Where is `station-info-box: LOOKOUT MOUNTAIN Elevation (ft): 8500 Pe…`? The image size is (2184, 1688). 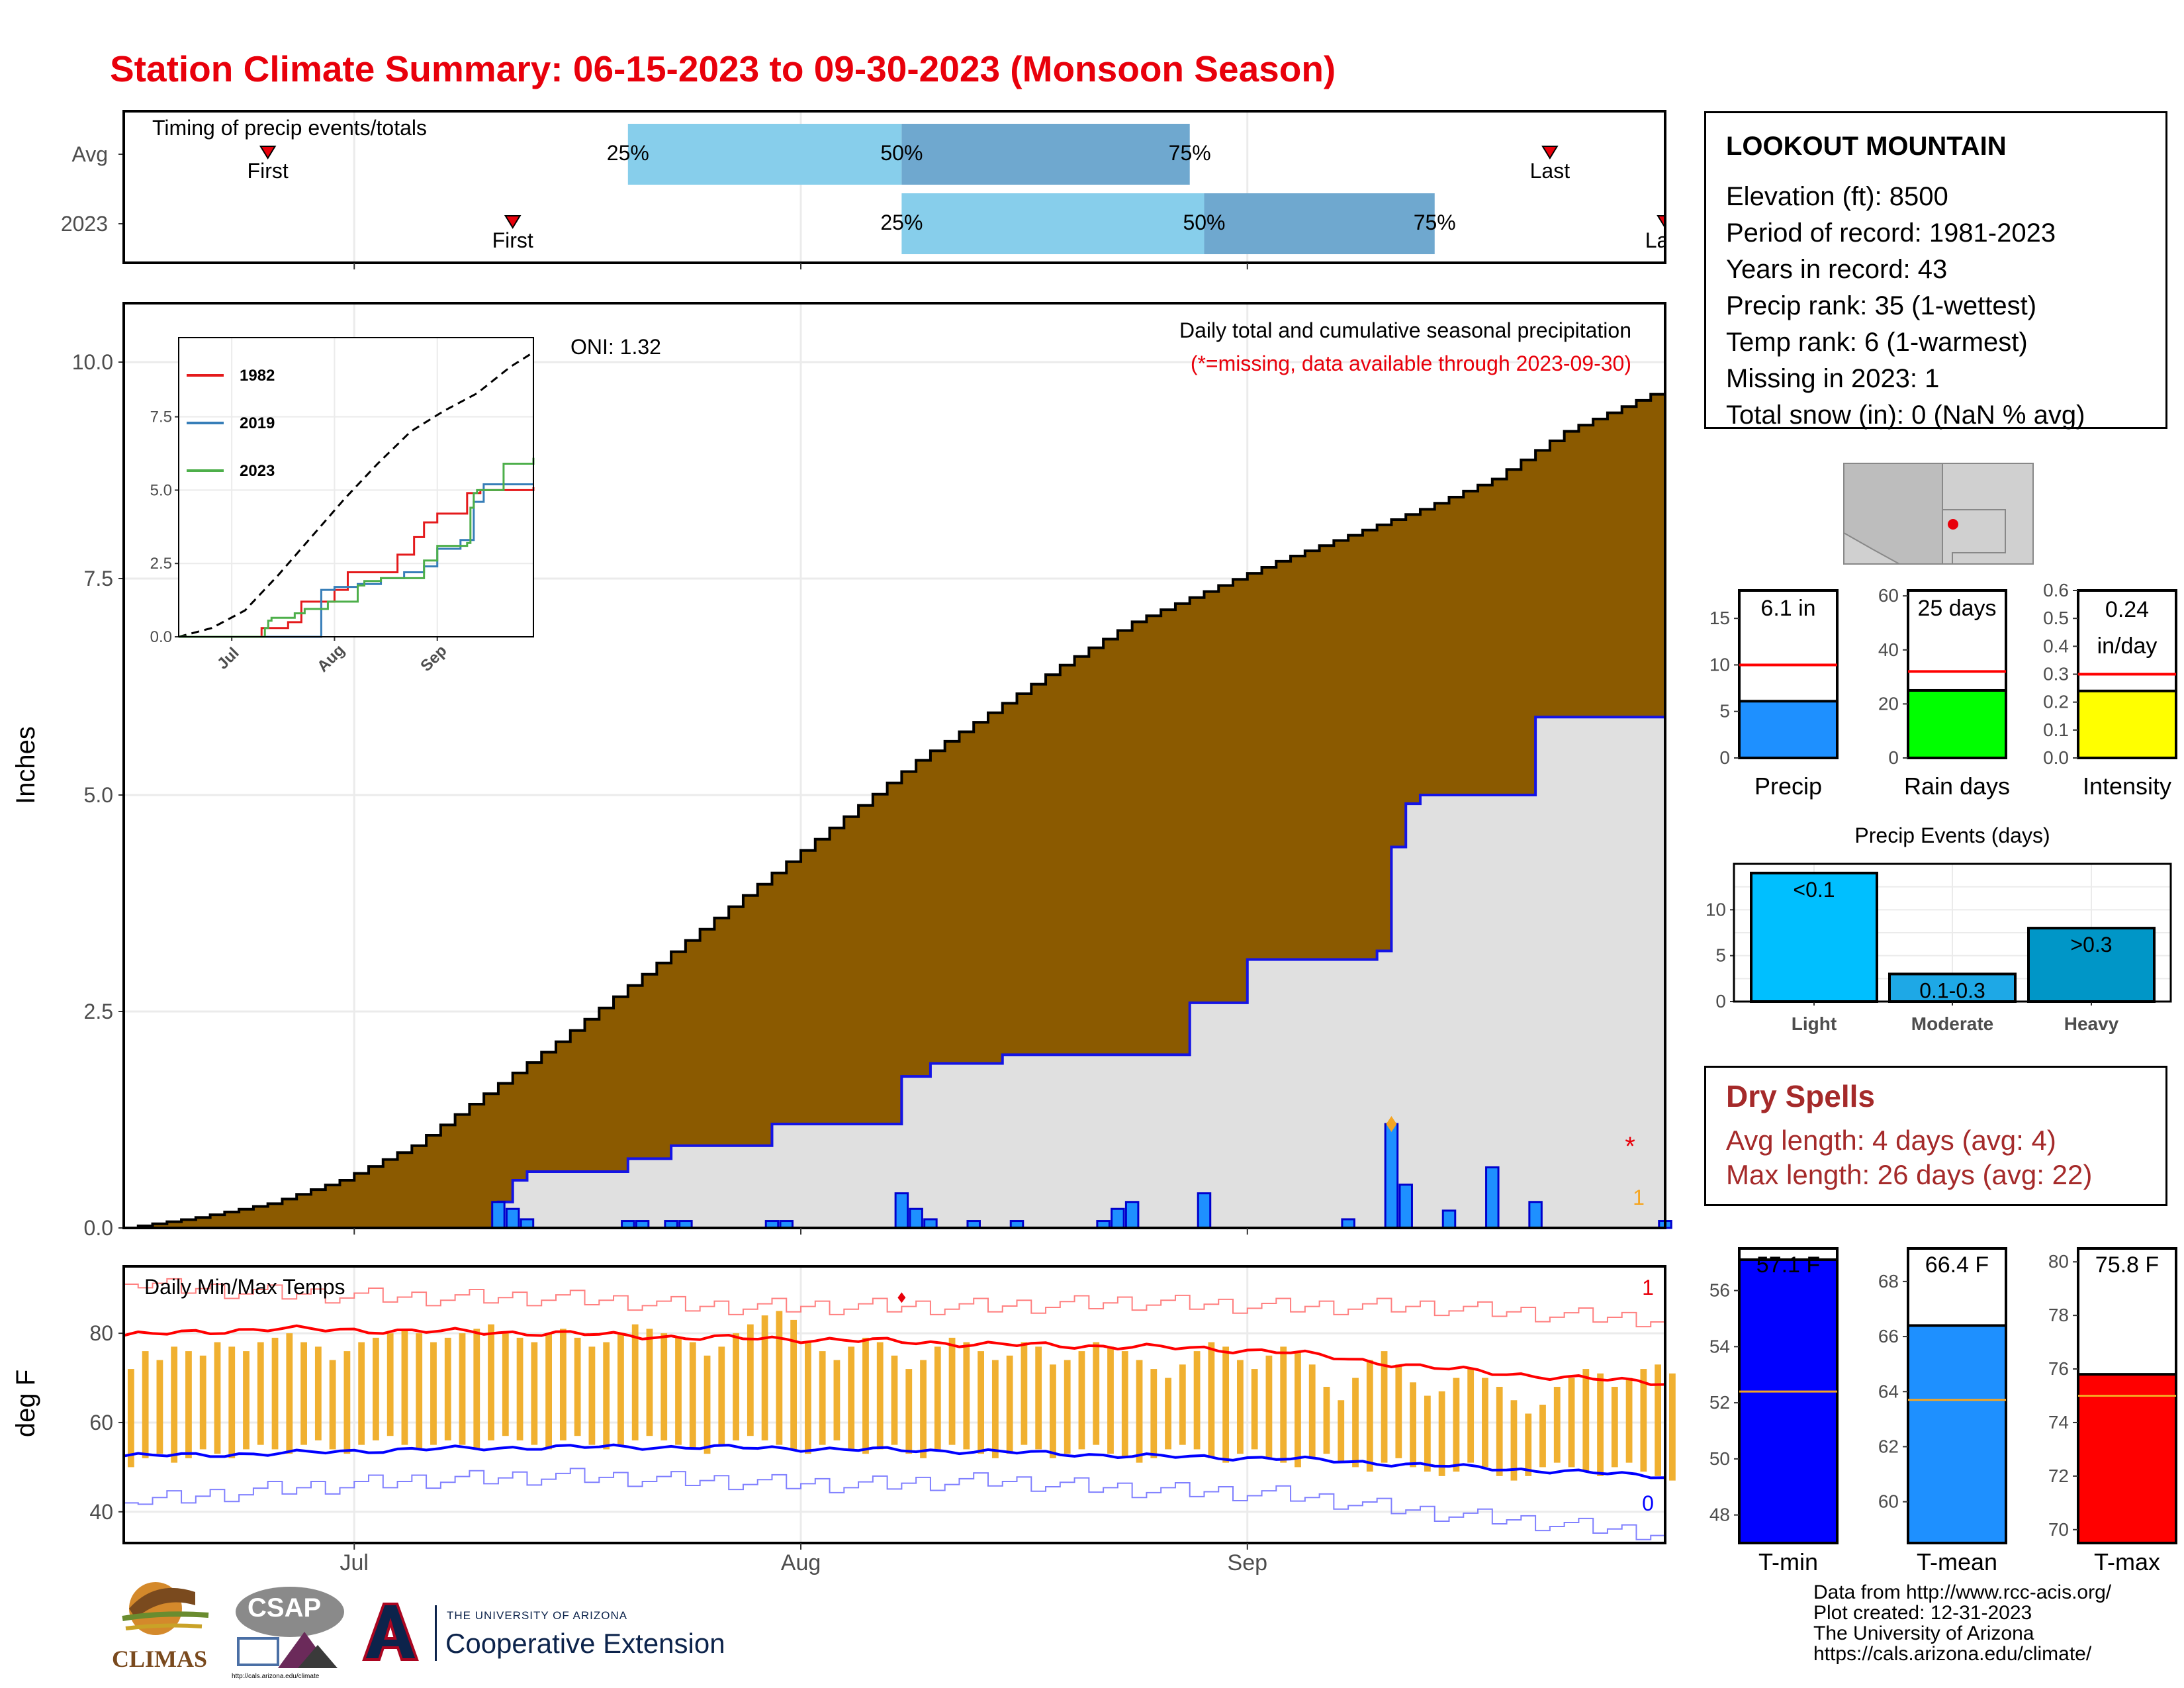
station-info-box: LOOKOUT MOUNTAIN Elevation (ft): 8500 Pe… is located at coordinates (1935, 270).